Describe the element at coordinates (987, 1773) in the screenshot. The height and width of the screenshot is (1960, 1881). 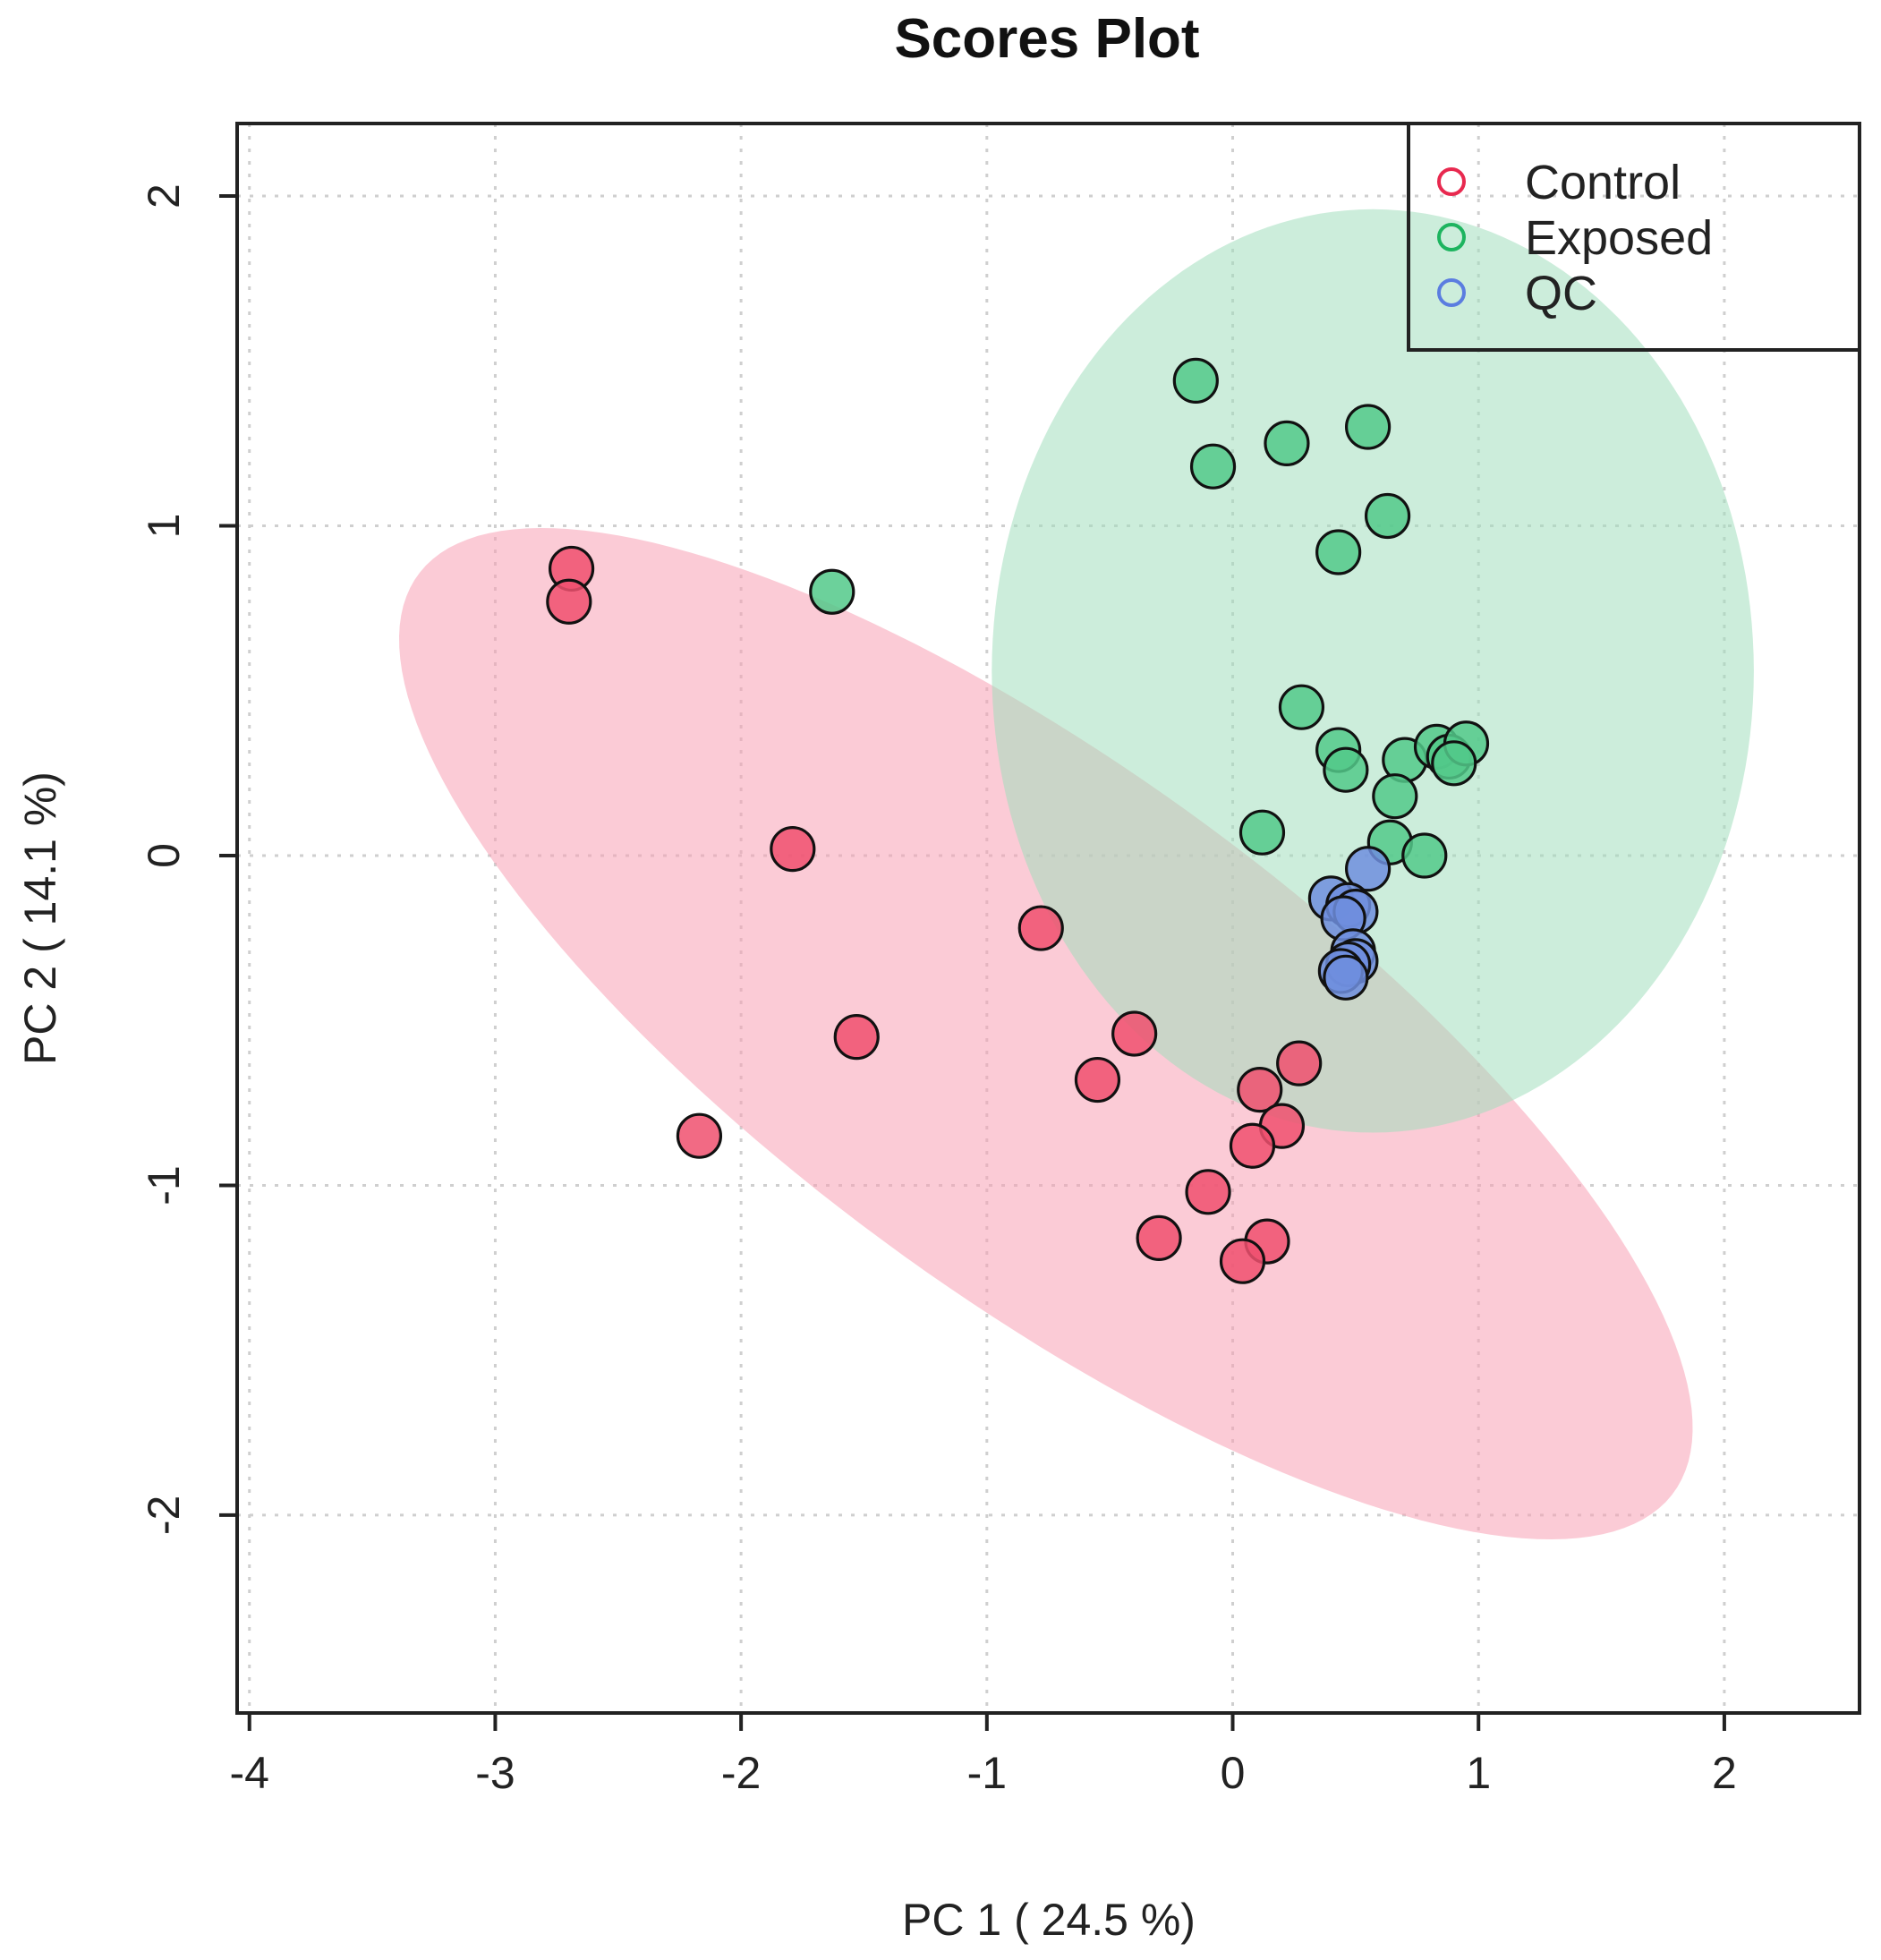
I see `x-tick-label: -1` at that location.